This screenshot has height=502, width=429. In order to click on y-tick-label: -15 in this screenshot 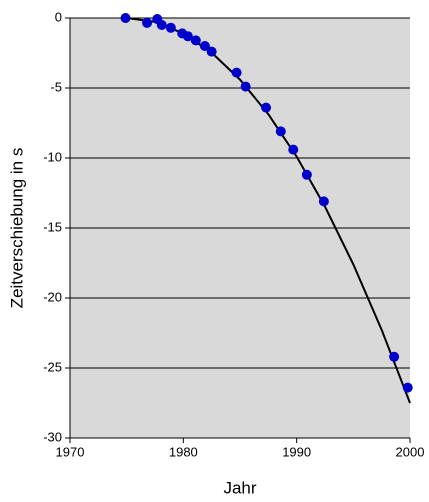, I will do `click(52, 226)`.